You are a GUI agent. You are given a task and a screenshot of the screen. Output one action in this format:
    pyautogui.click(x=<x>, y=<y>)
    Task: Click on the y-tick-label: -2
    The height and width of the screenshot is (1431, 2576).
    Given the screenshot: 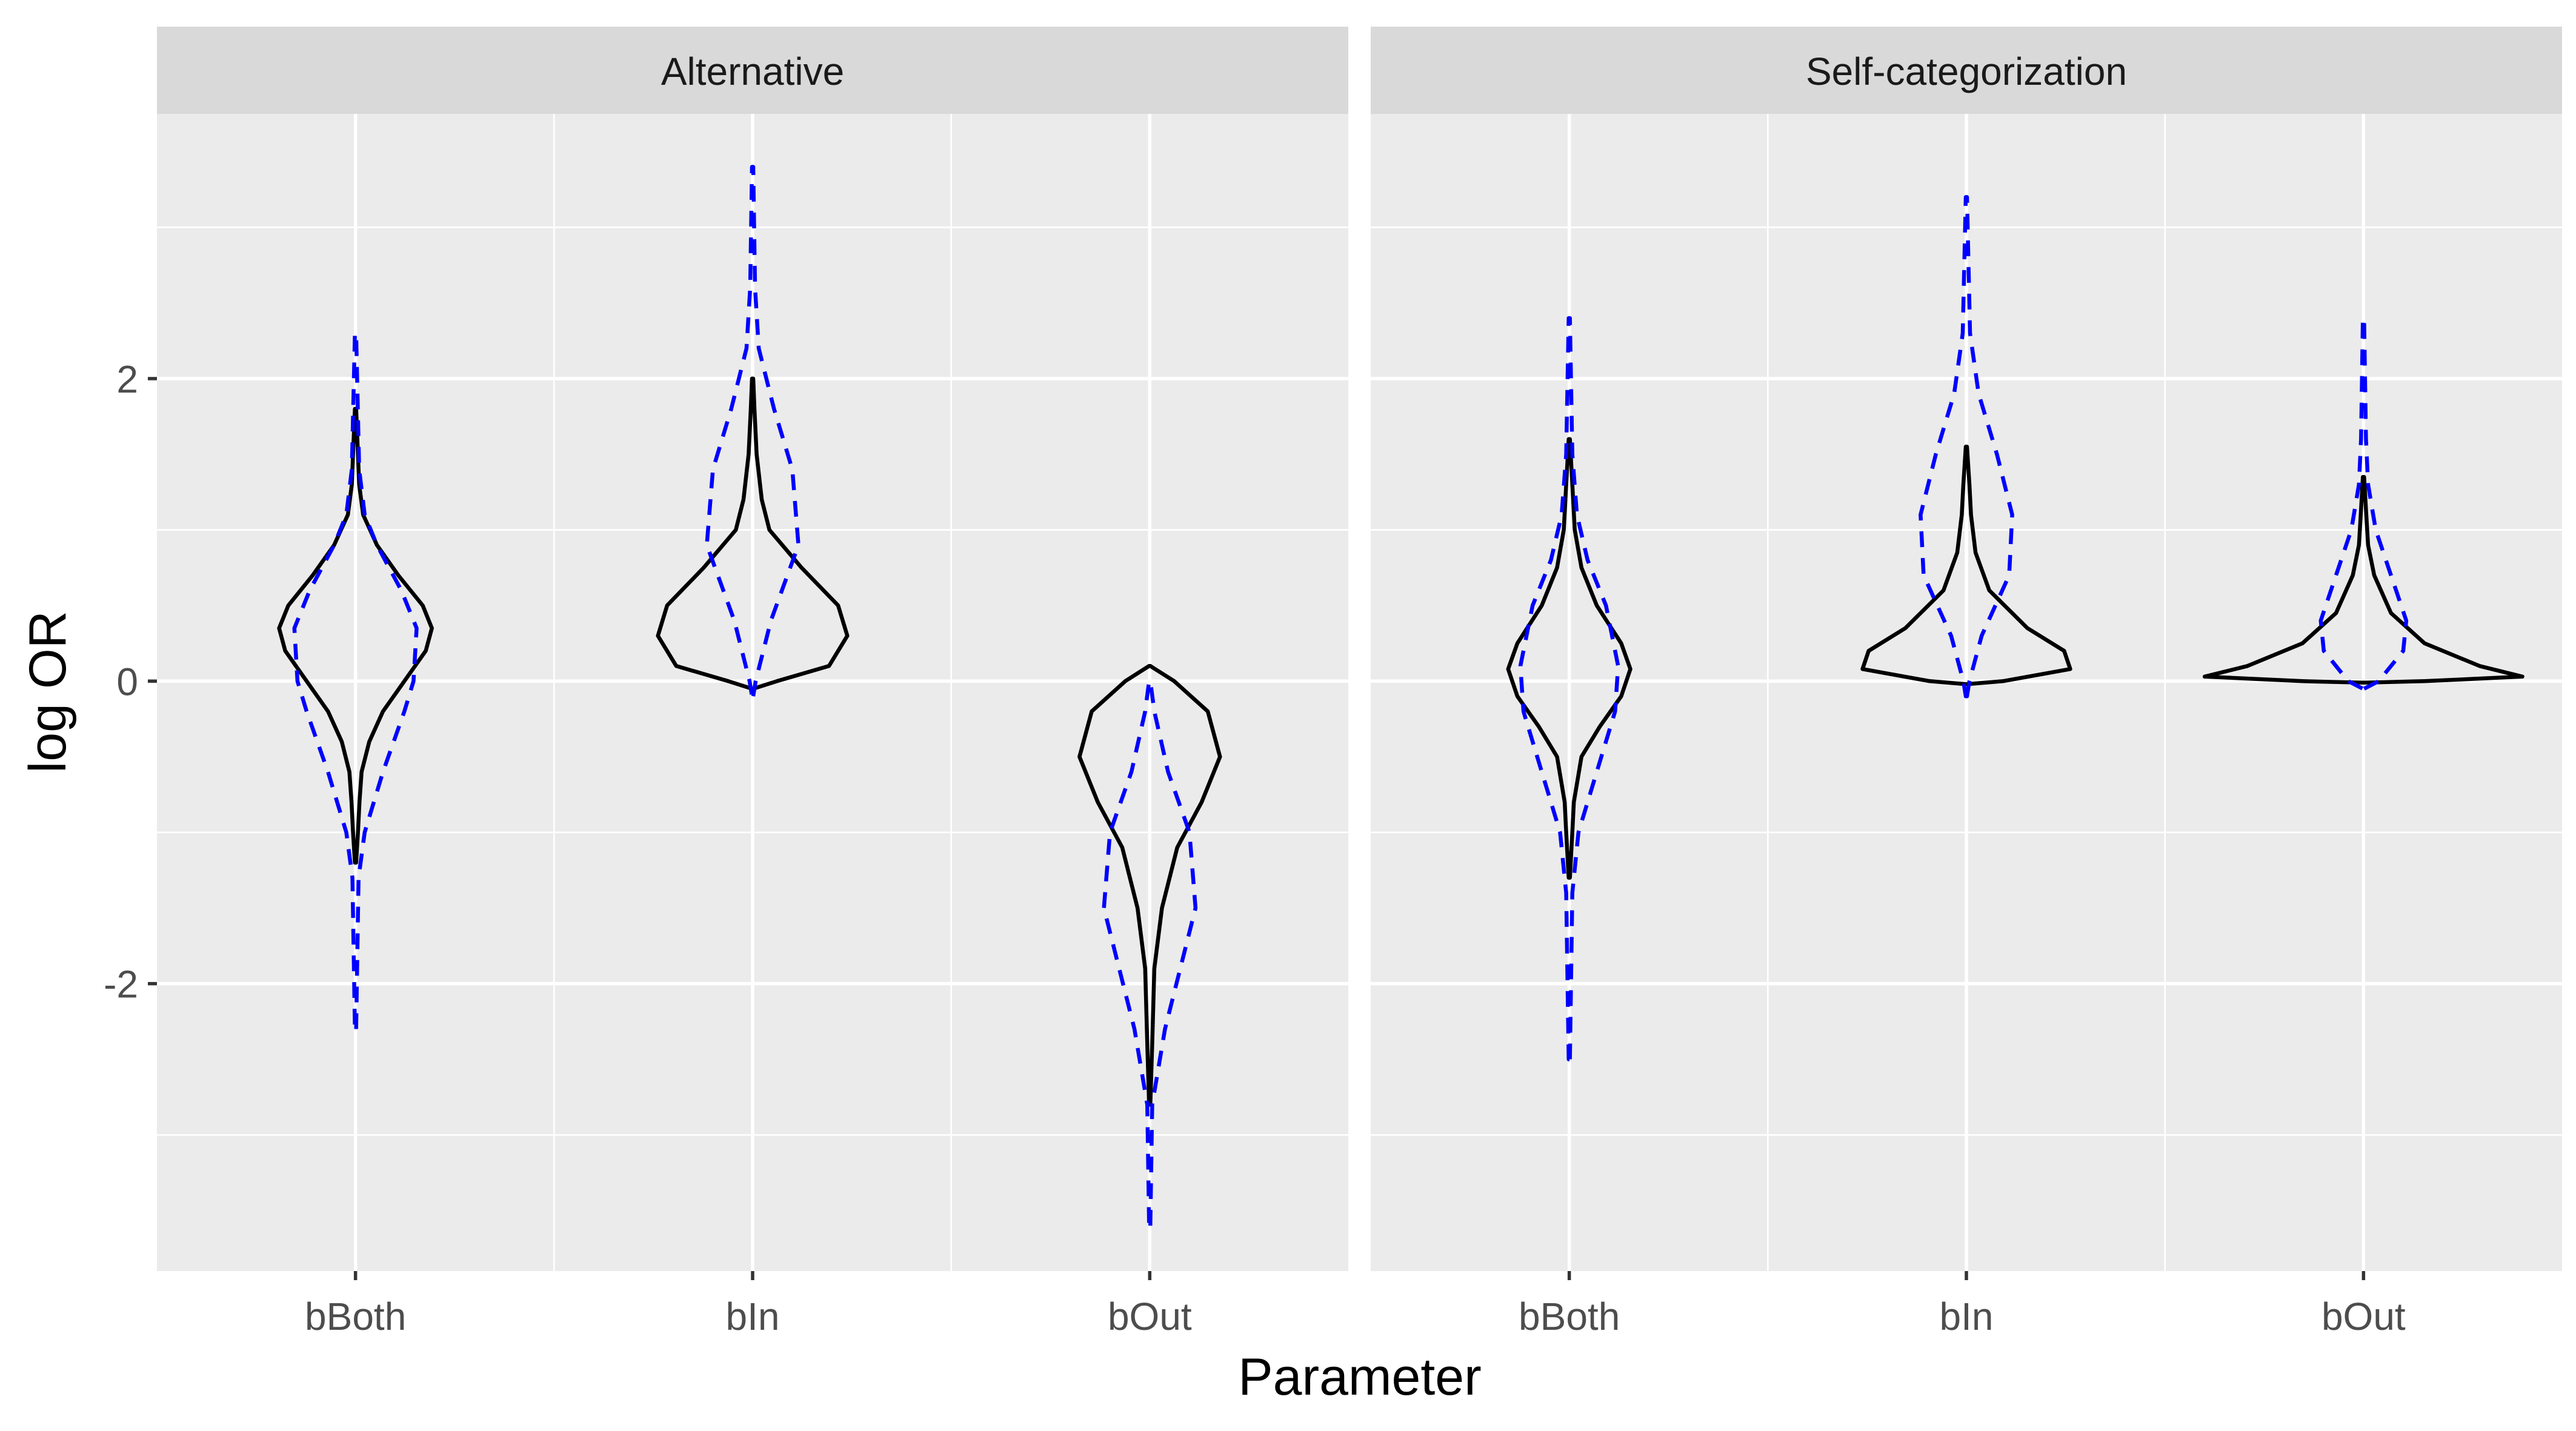 What is the action you would take?
    pyautogui.click(x=121, y=984)
    